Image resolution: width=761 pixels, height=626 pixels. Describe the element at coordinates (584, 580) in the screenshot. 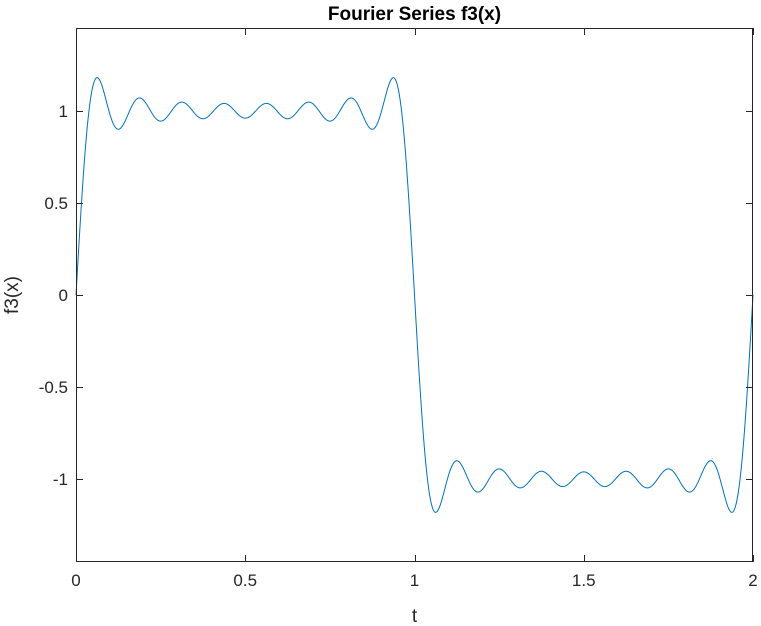

I see `x-tick-label: 1.5` at that location.